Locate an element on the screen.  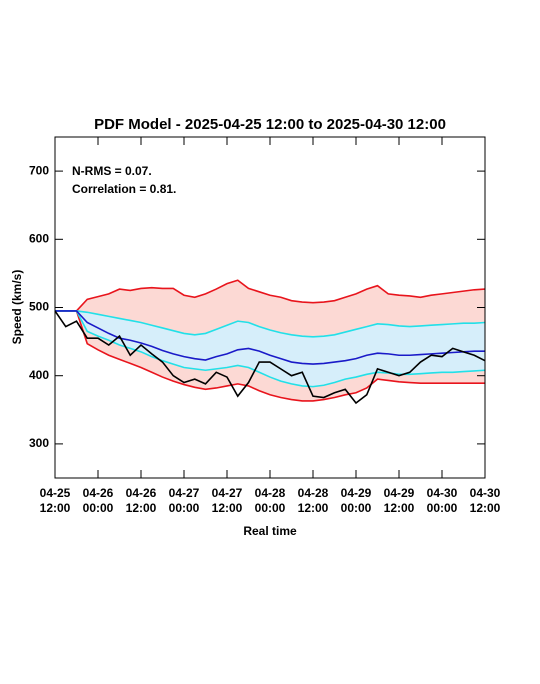
x-tick-label: 04-25 12:00 is located at coordinates (55, 500).